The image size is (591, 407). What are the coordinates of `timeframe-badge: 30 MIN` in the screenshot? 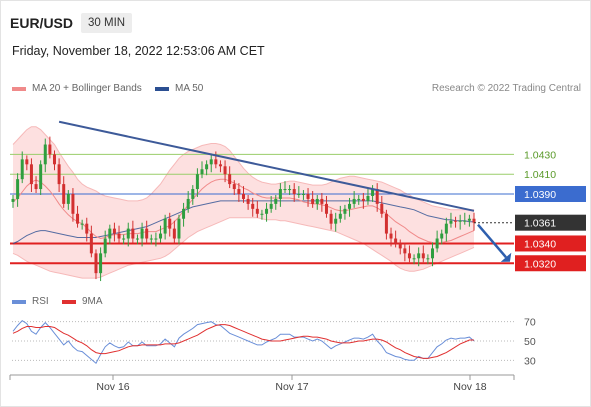 It's located at (107, 23).